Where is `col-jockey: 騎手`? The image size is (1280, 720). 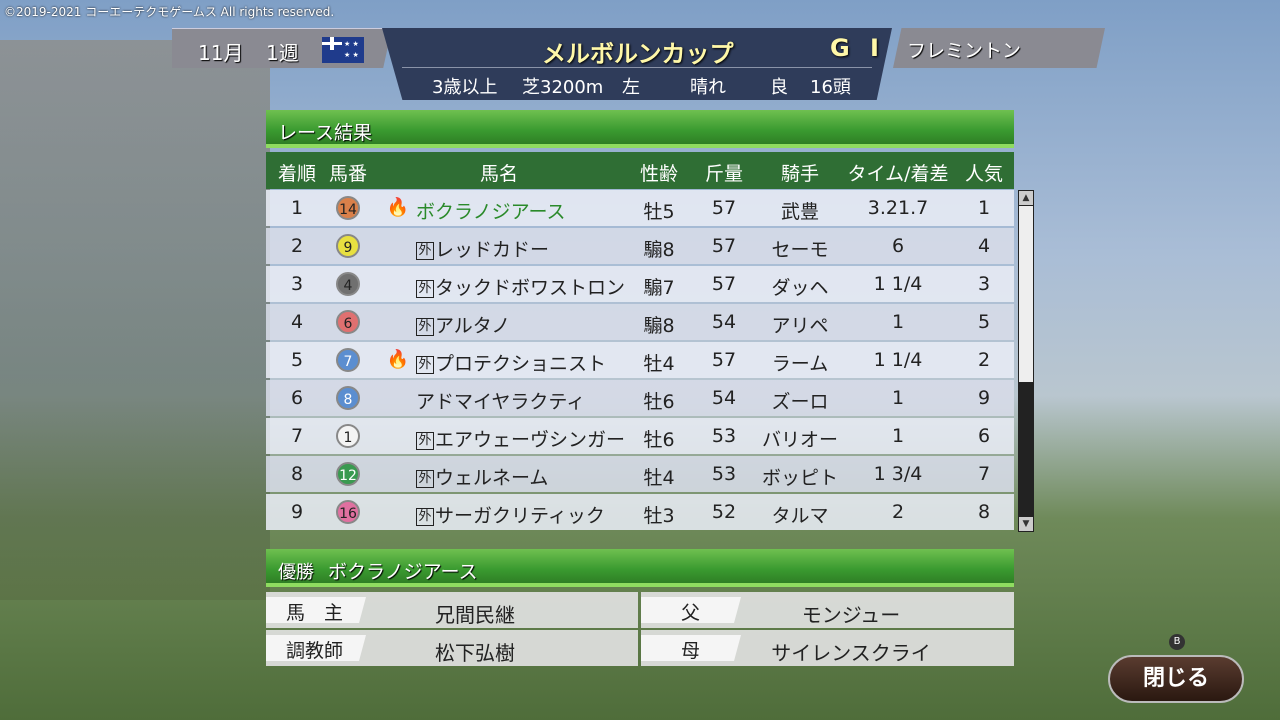 col-jockey: 騎手 is located at coordinates (800, 174).